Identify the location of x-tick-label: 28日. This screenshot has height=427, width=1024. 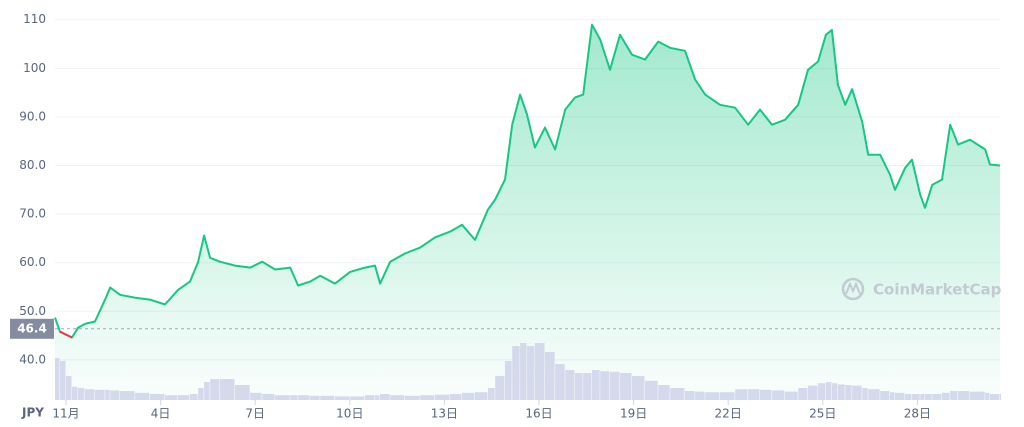
(917, 414).